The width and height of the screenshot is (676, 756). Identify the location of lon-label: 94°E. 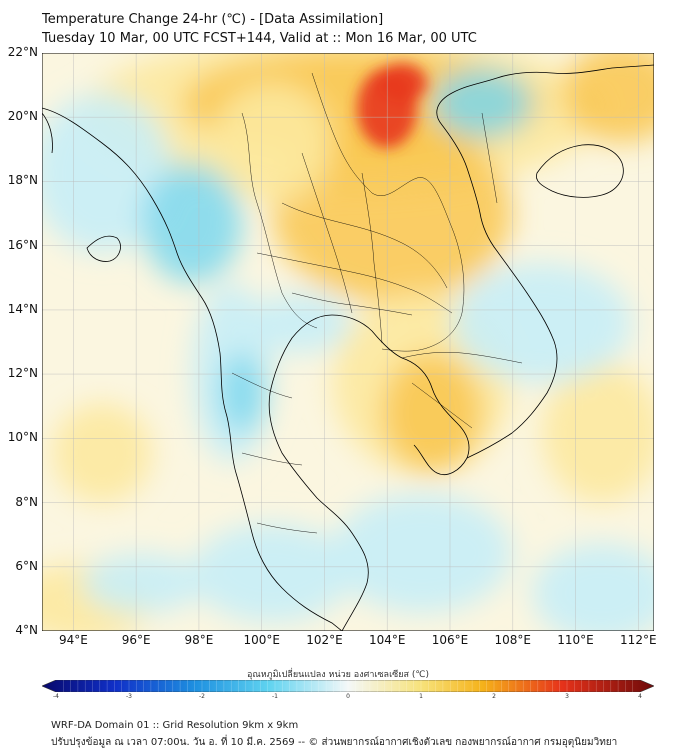
(73, 640).